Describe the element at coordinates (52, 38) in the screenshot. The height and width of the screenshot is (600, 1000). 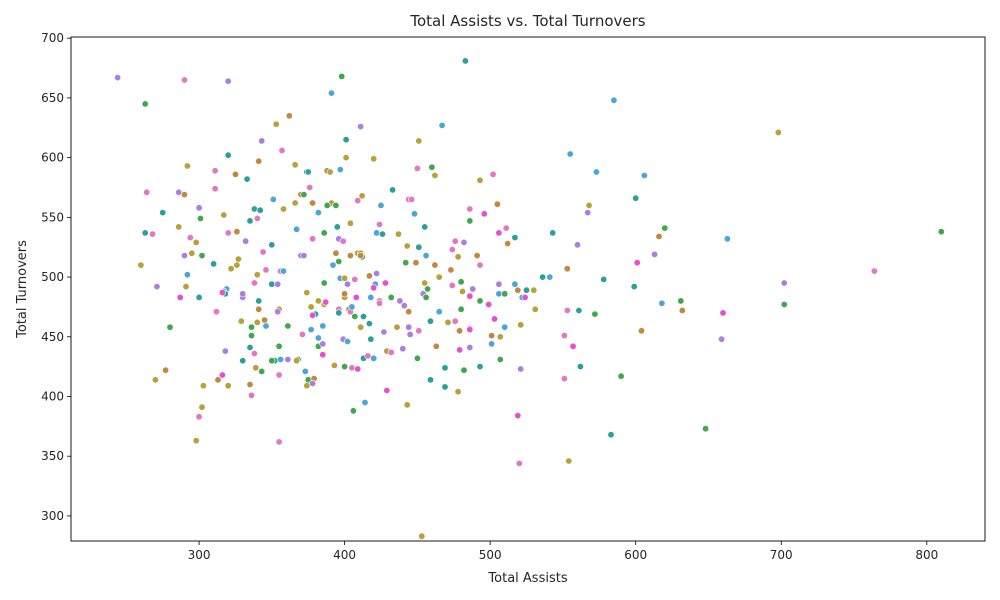
I see `y-tick-label: 700` at that location.